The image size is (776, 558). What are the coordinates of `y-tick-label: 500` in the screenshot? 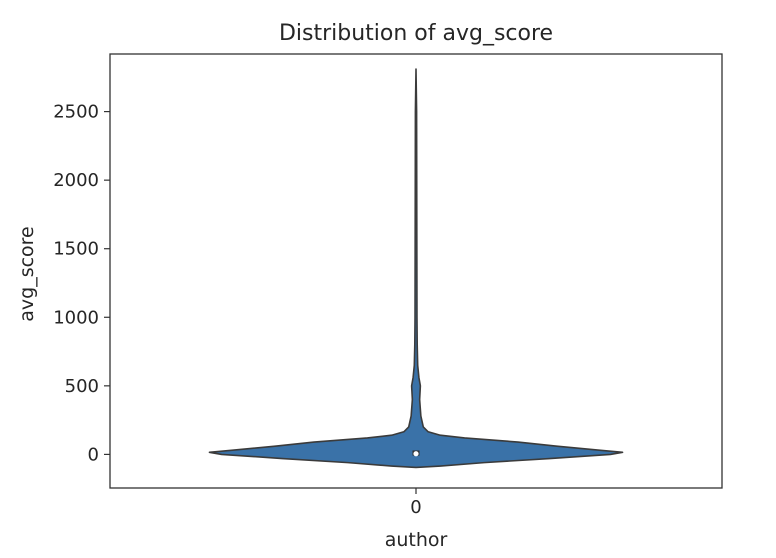 It's located at (82, 386).